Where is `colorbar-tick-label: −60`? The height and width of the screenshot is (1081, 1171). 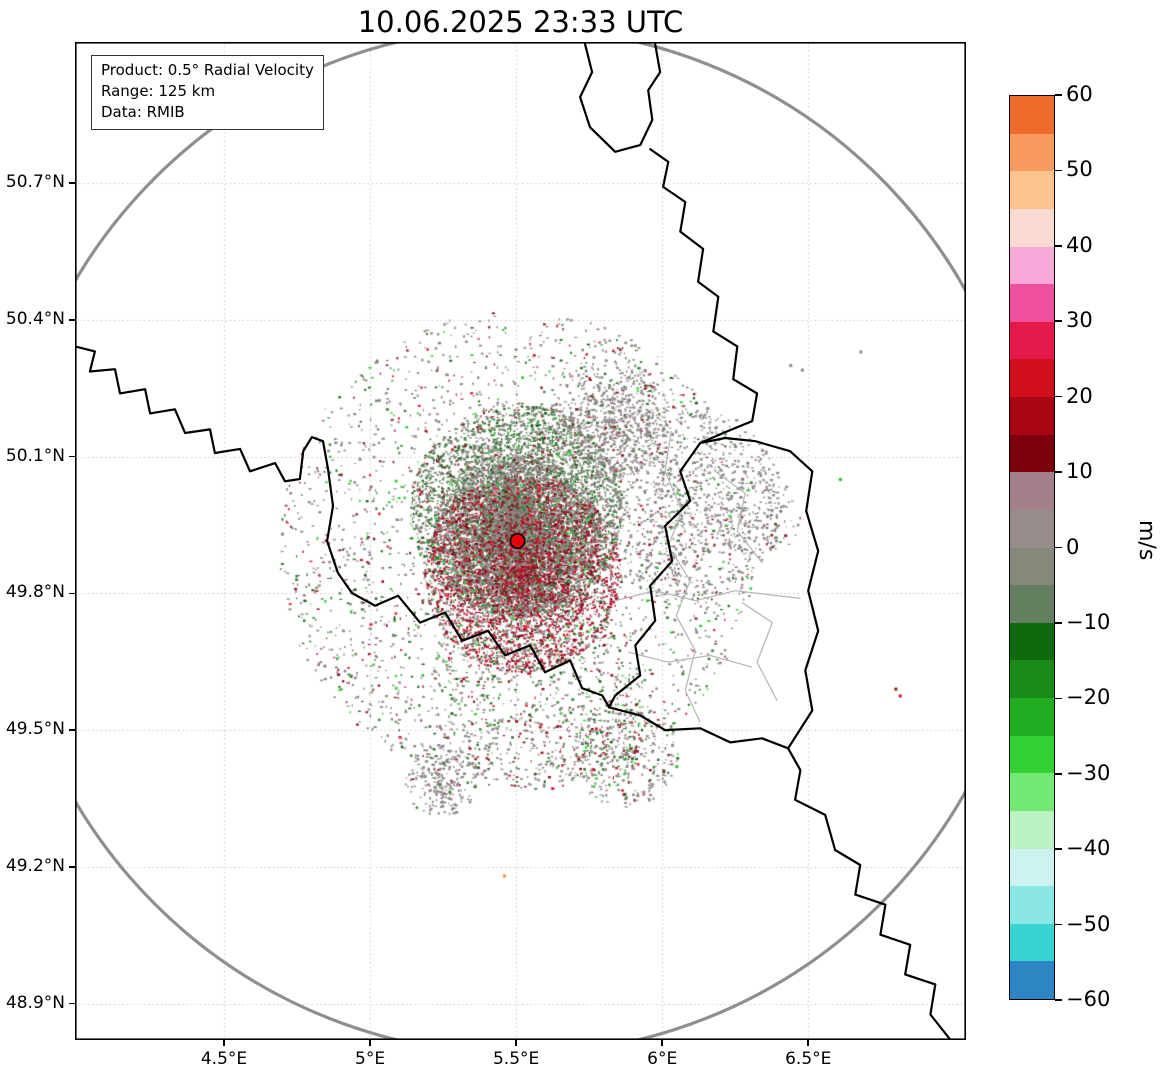 colorbar-tick-label: −60 is located at coordinates (1088, 999).